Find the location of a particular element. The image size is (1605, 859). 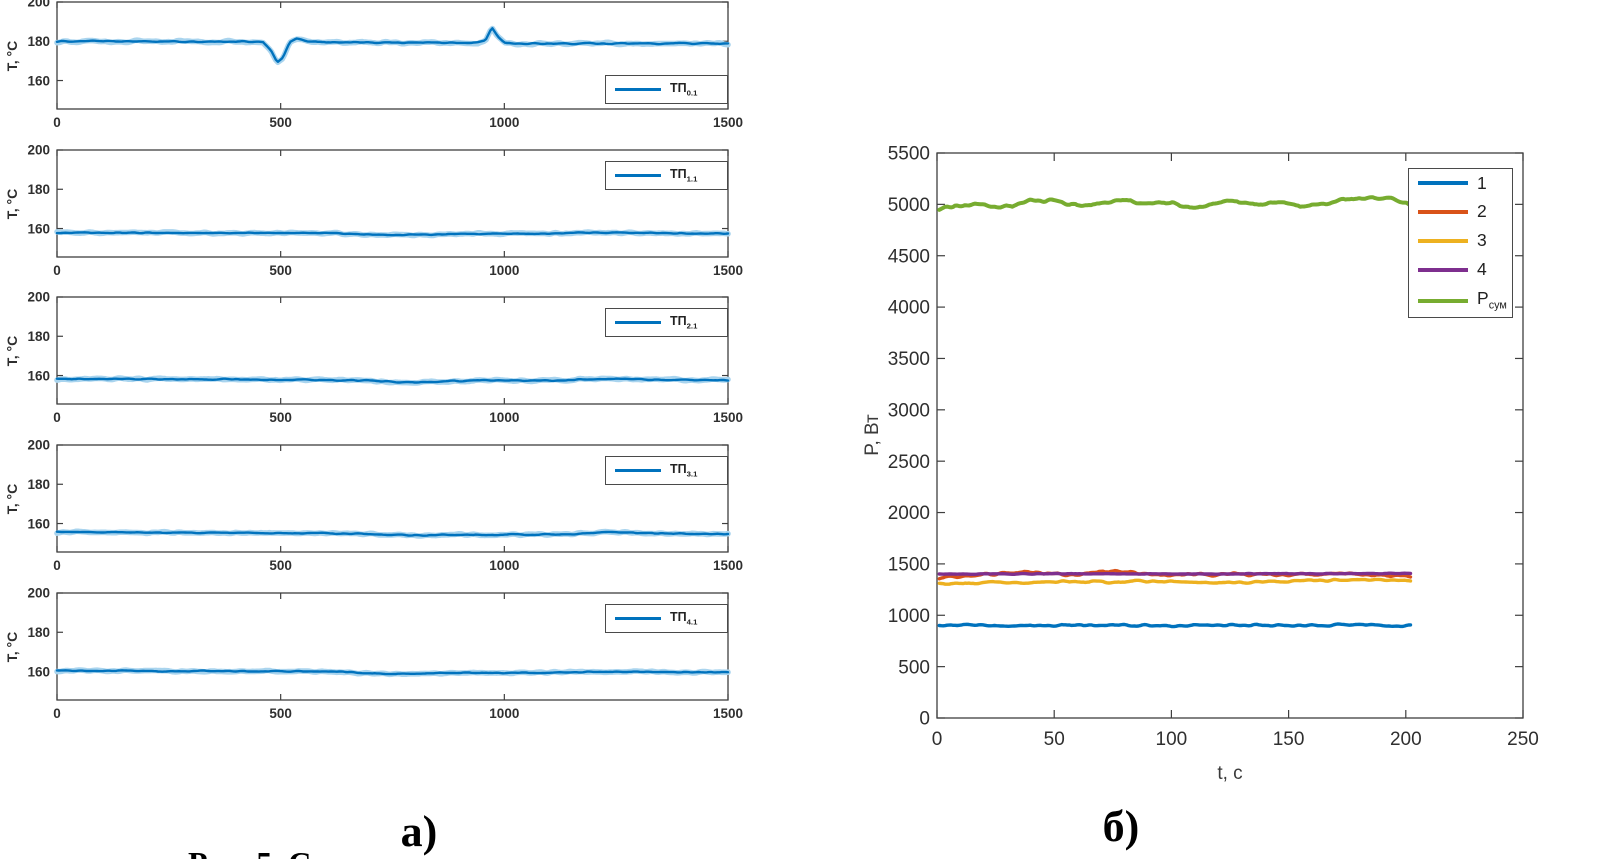

panel-label-a: а) is located at coordinates (419, 831).